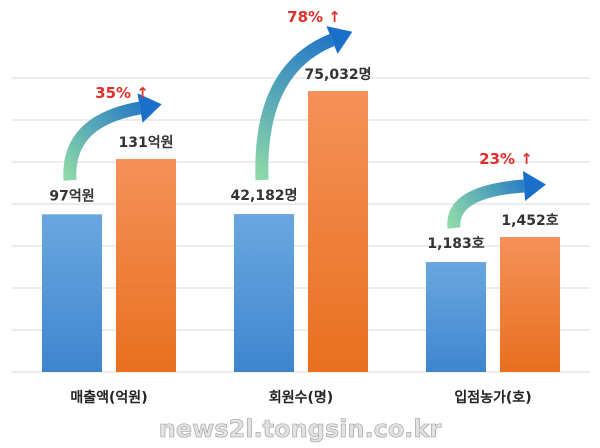  What do you see at coordinates (492, 397) in the screenshot?
I see `category-label: 입점농가(호)` at bounding box center [492, 397].